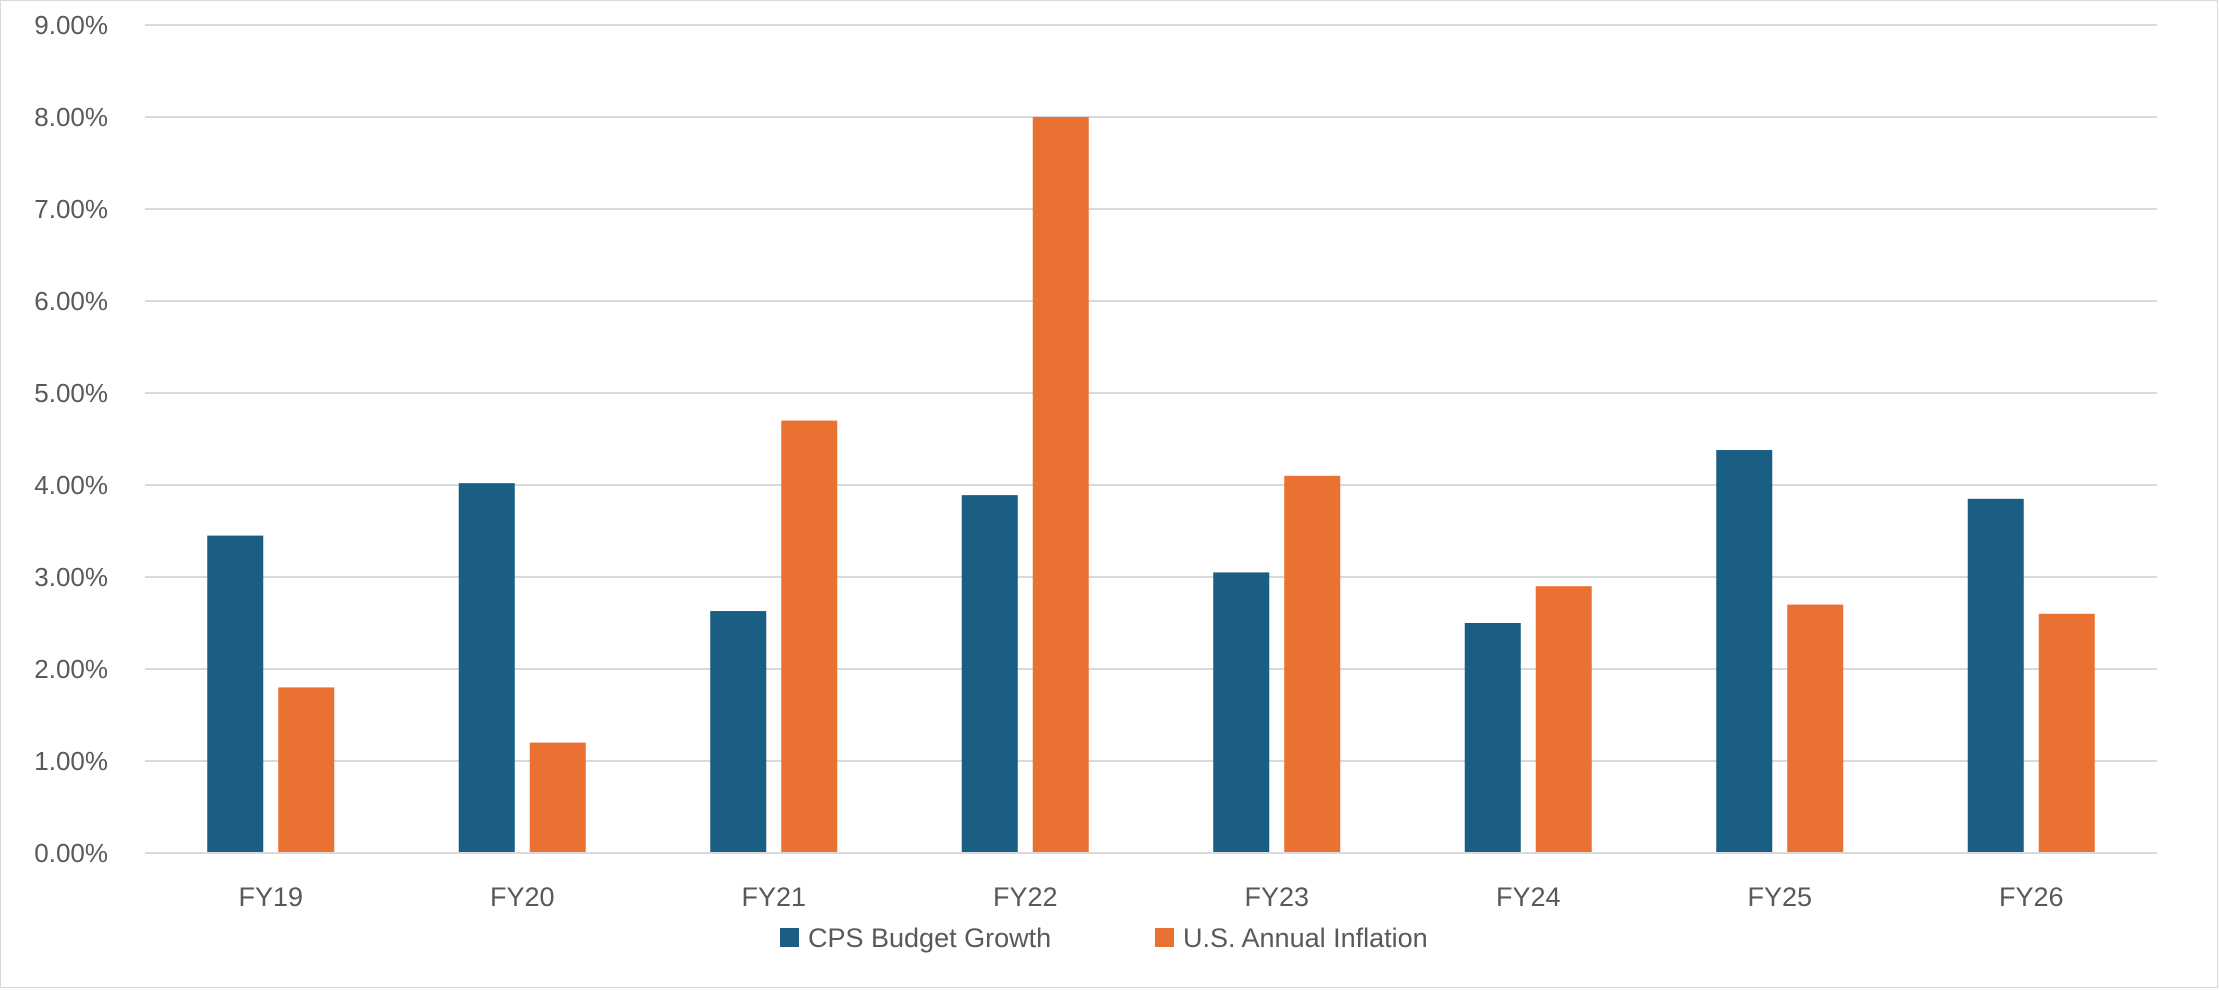 This screenshot has height=990, width=2220. I want to click on x-tick-label: FY23, so click(1276, 897).